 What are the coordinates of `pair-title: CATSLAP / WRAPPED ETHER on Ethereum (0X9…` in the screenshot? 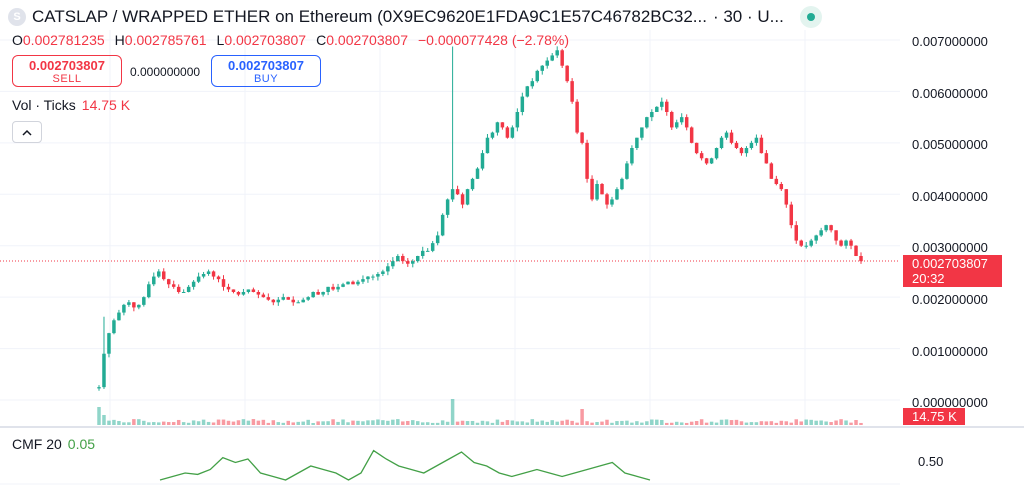 It's located at (369, 16).